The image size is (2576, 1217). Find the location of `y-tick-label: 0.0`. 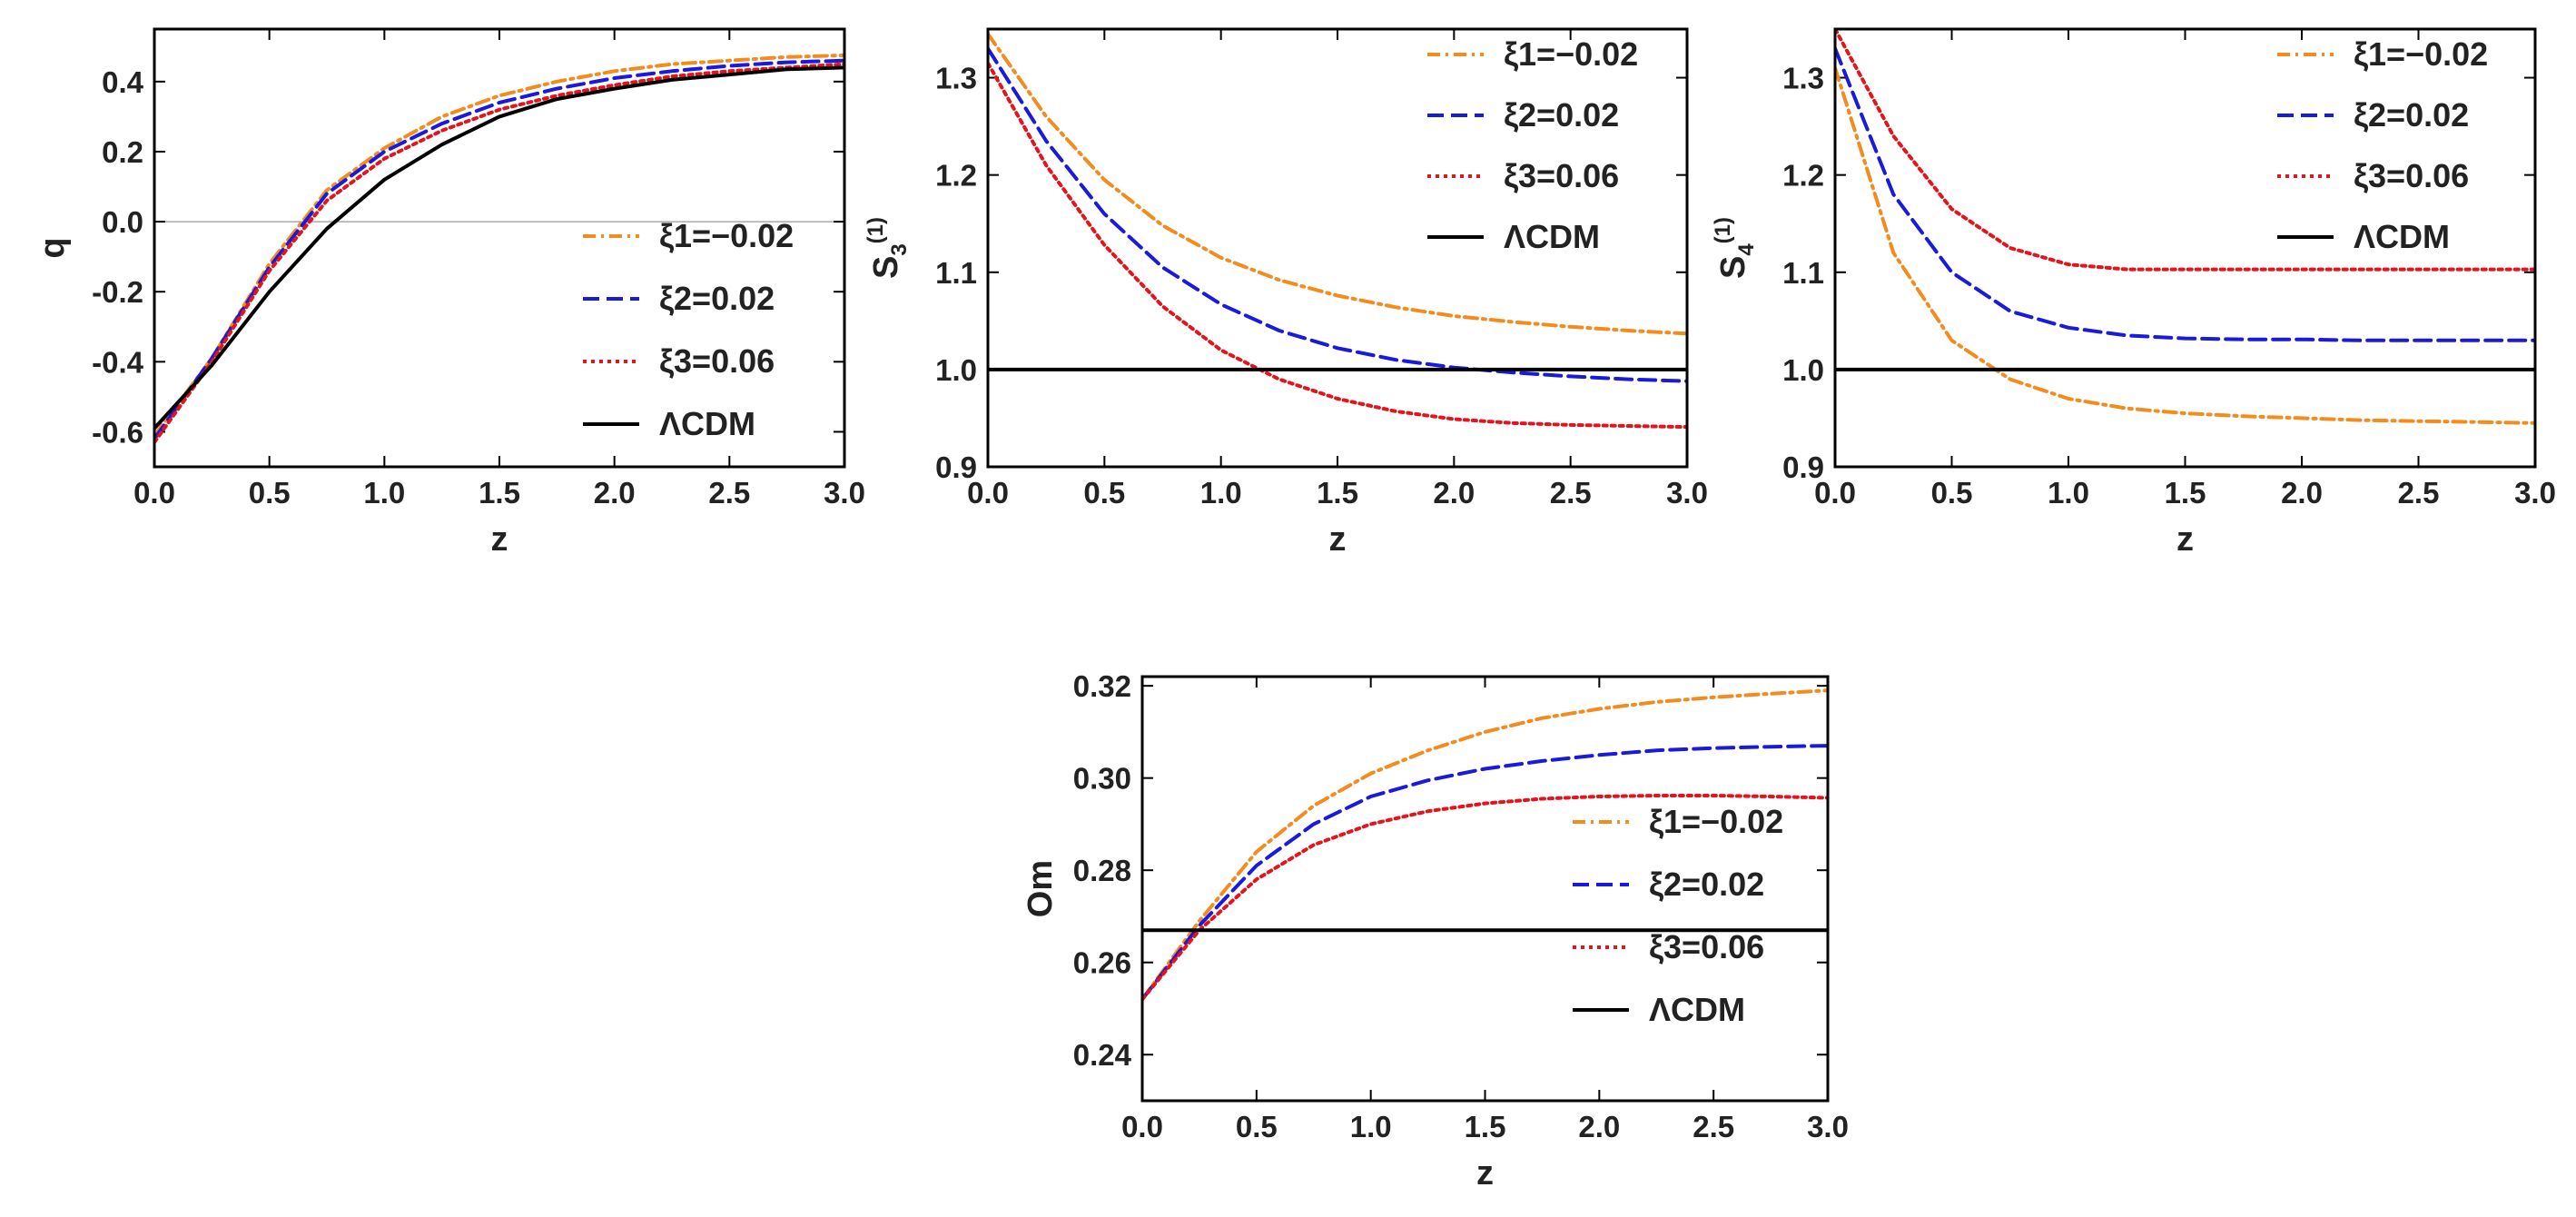

y-tick-label: 0.0 is located at coordinates (122, 222).